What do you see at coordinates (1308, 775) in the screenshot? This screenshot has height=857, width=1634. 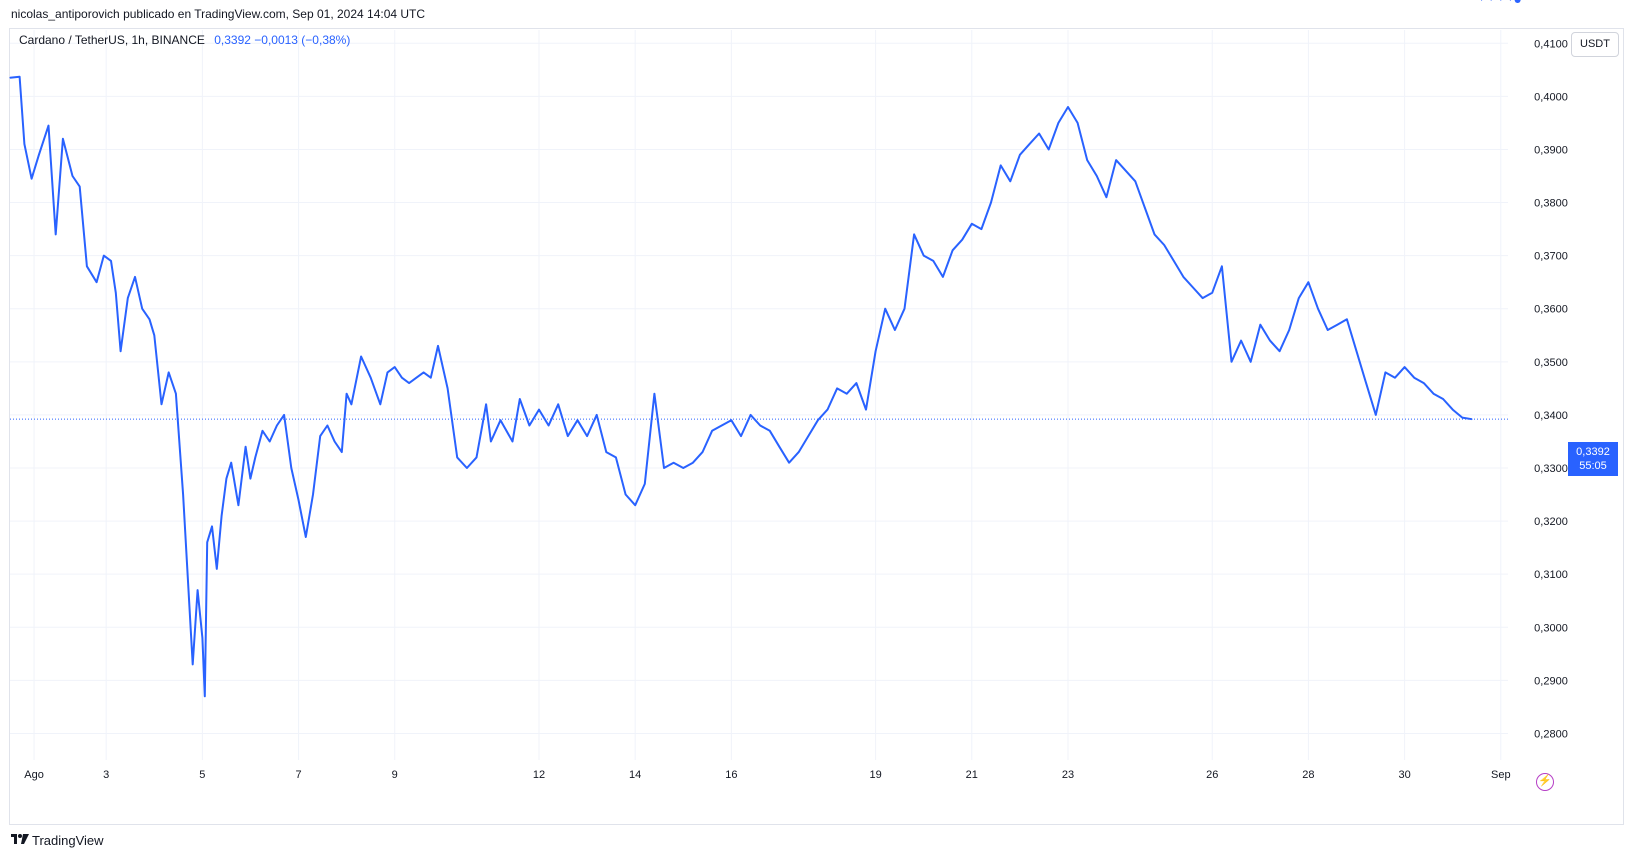 I see `x-tick-label: 28` at bounding box center [1308, 775].